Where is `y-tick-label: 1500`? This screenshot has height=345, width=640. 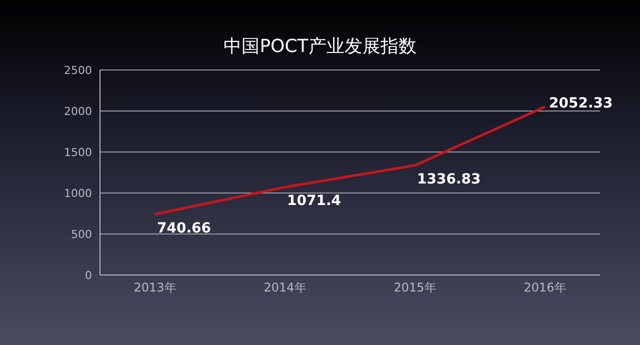
y-tick-label: 1500 is located at coordinates (78, 152).